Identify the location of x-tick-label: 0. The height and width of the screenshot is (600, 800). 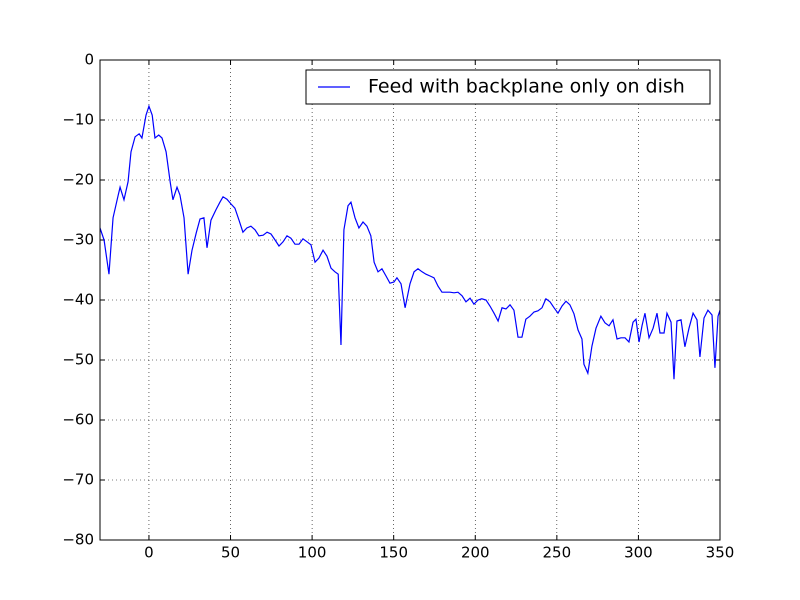
(149, 553).